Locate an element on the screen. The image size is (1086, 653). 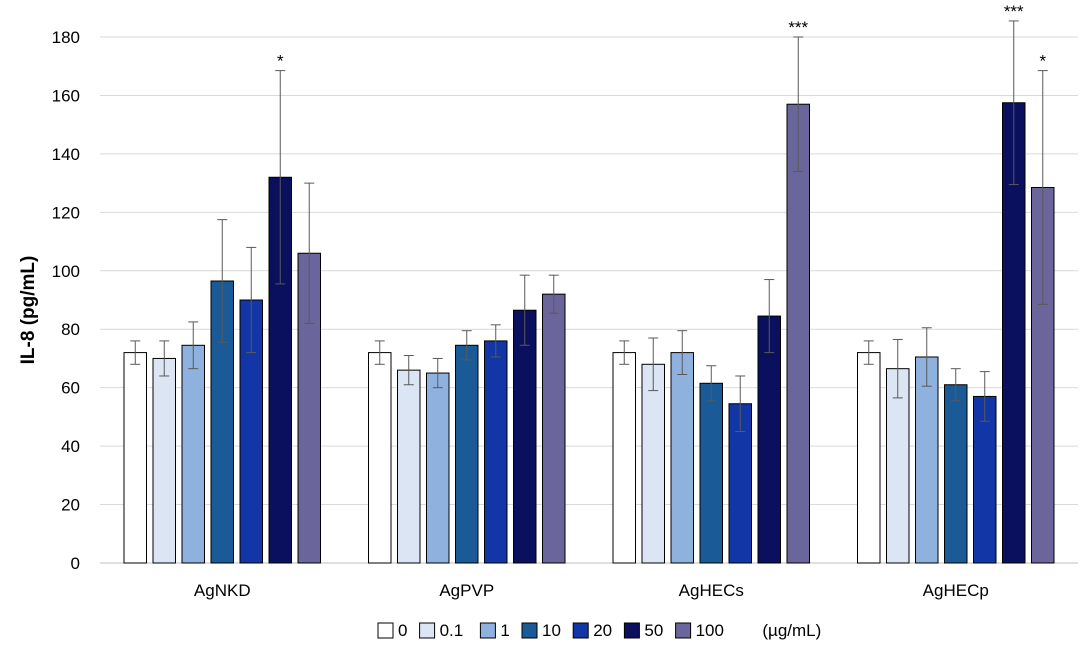
y-tick-label: 40 is located at coordinates (70, 446).